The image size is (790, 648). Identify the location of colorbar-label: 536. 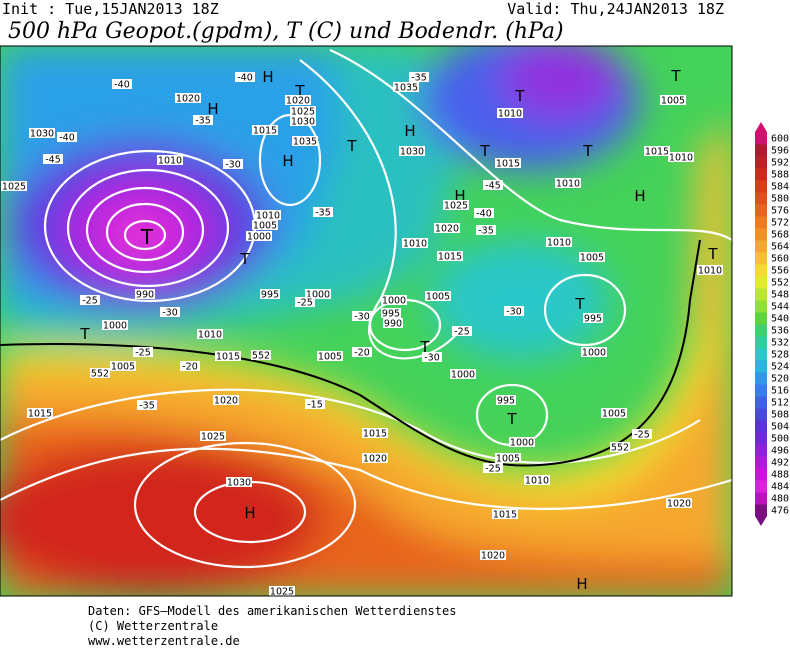
(780, 331).